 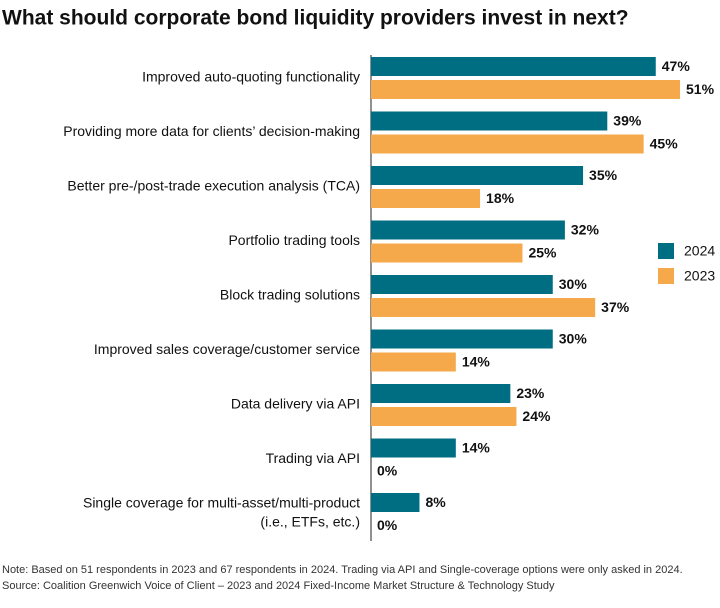 I want to click on category-label: Improved sales coverage/customer service, so click(x=227, y=349).